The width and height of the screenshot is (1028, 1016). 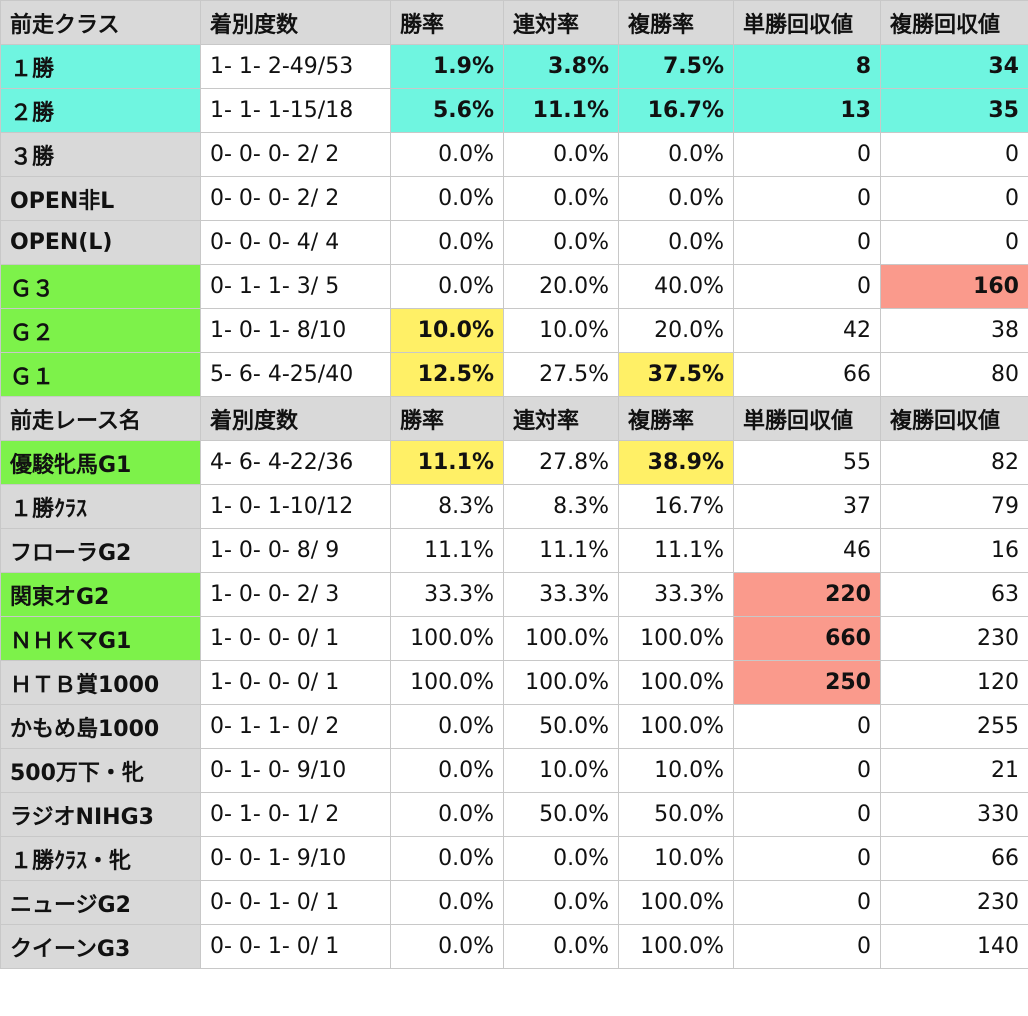 What do you see at coordinates (676, 154) in the screenshot?
I see `row-top3-rate: 0.0%` at bounding box center [676, 154].